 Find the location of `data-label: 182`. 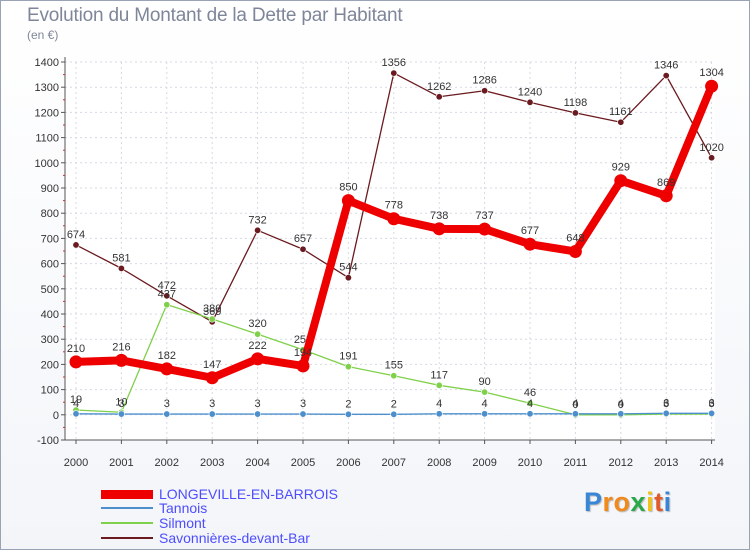

data-label: 182 is located at coordinates (167, 356).